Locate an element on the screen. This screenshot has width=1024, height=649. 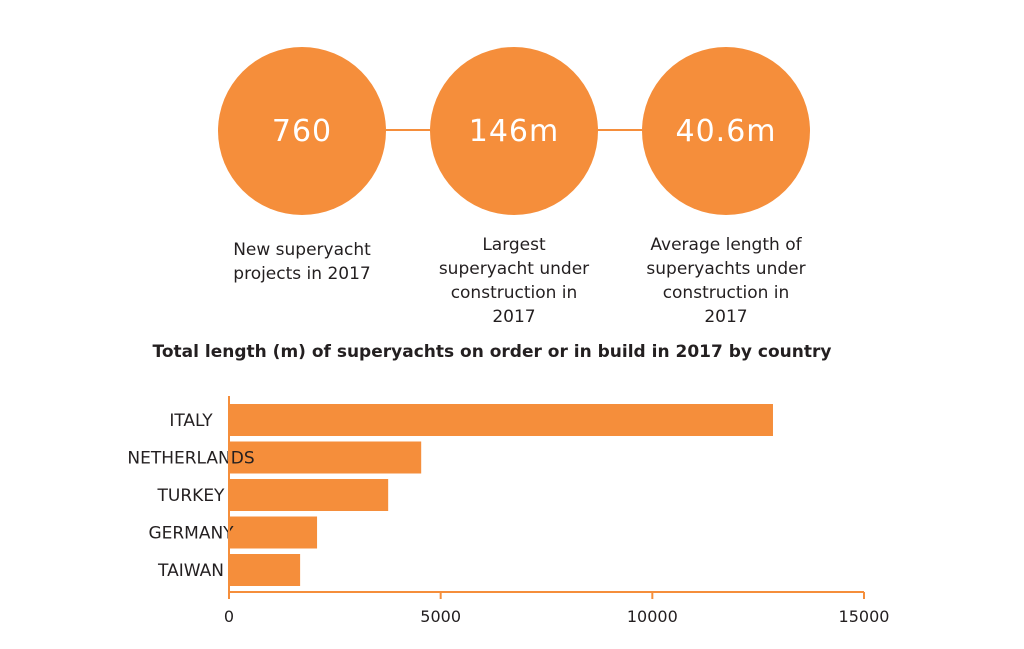
stat-caption-projects: New superyacht projects in 2017 is located at coordinates (302, 262).